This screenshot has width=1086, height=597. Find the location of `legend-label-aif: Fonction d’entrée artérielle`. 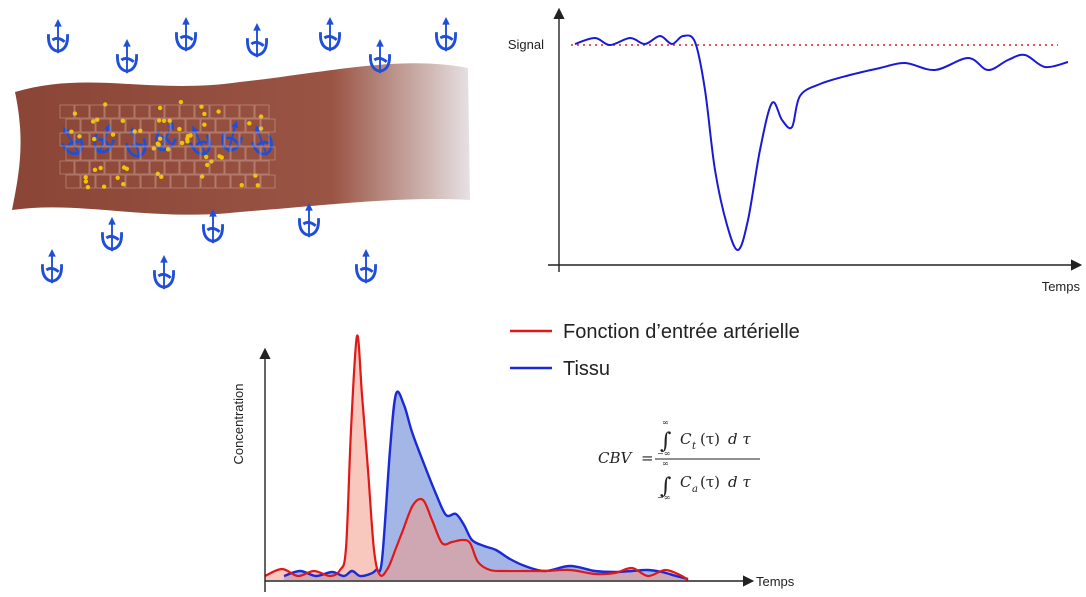

legend-label-aif: Fonction d’entrée artérielle is located at coordinates (681, 332).